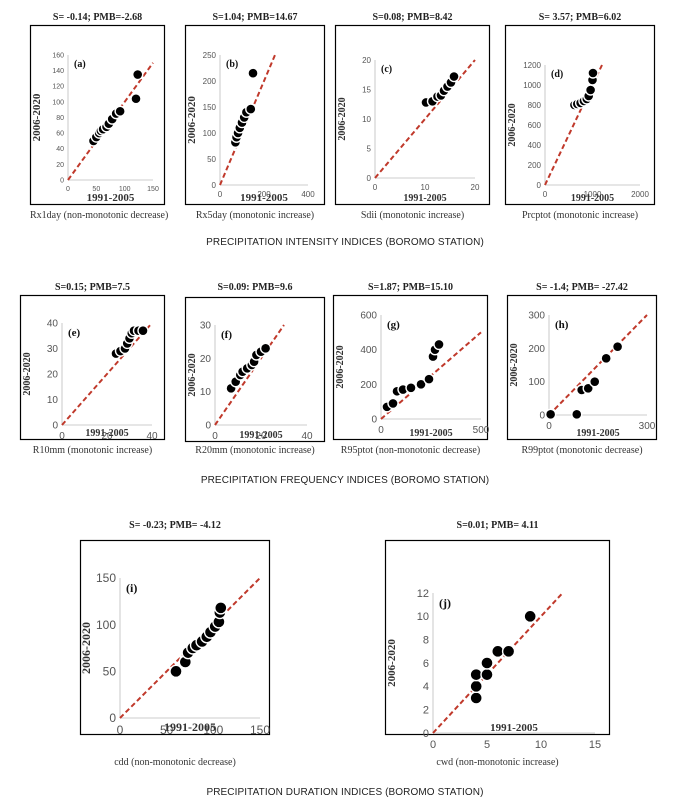 This screenshot has height=805, width=690. I want to click on y-tick-label: 160, so click(58, 55).